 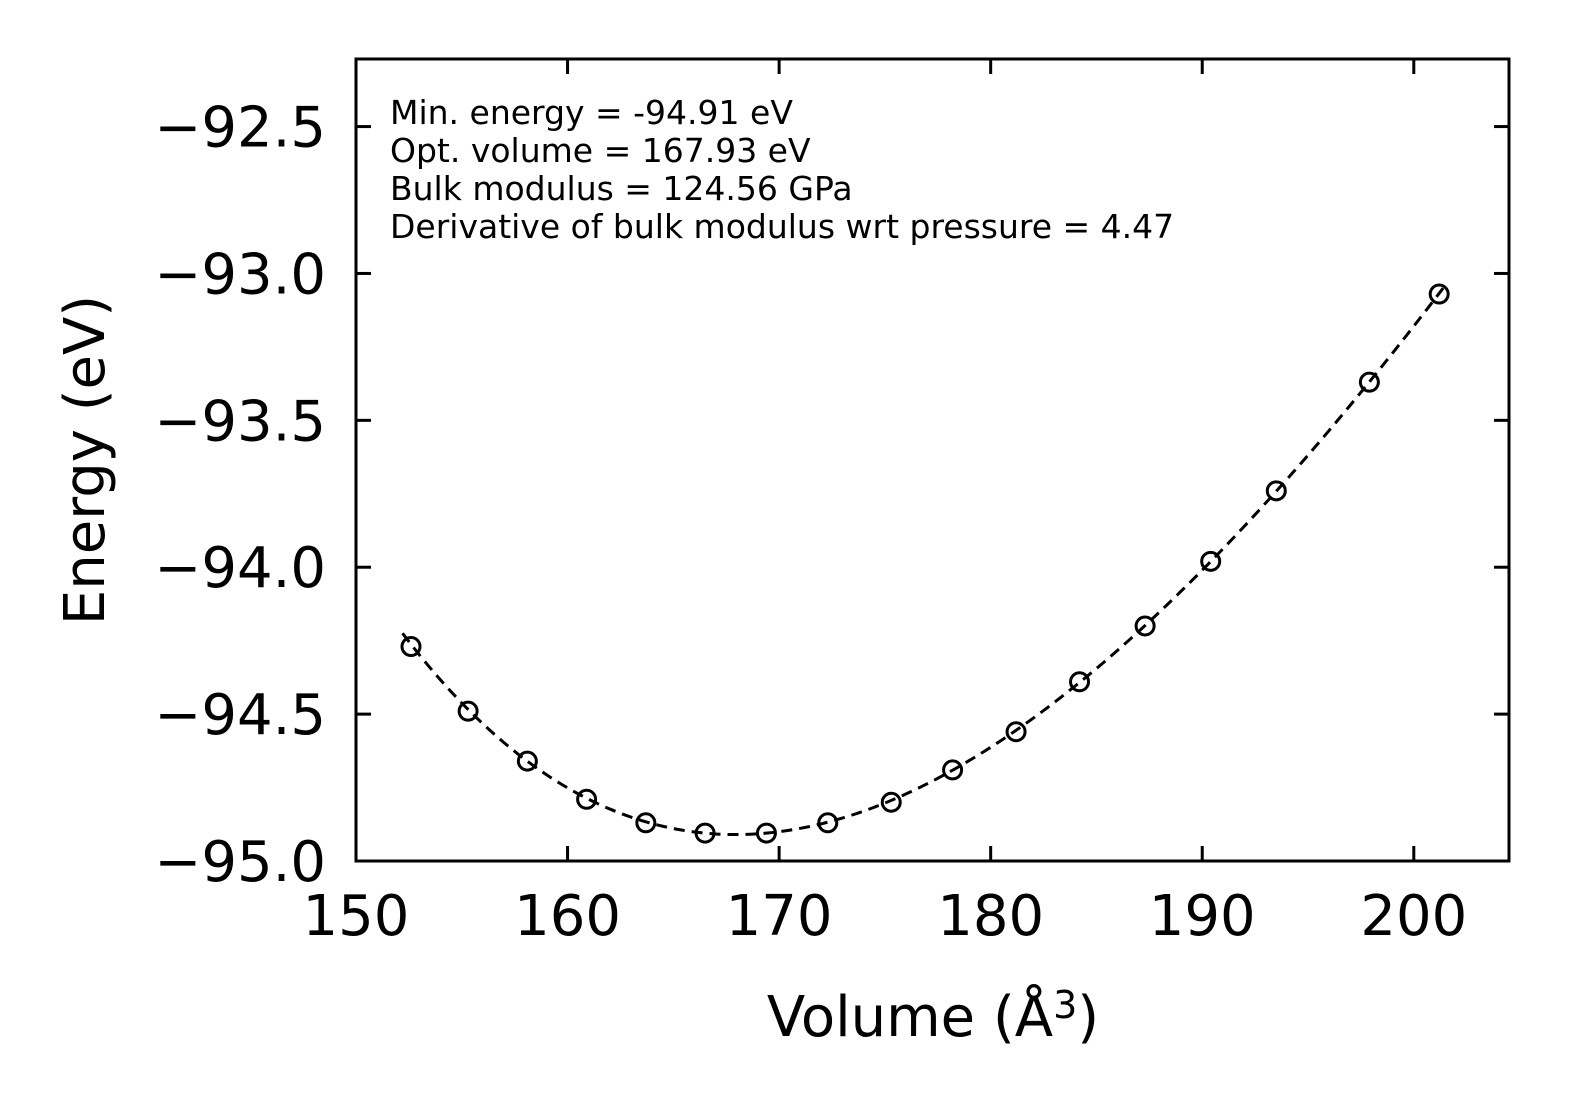 What do you see at coordinates (567, 916) in the screenshot?
I see `x-tick-label: 160` at bounding box center [567, 916].